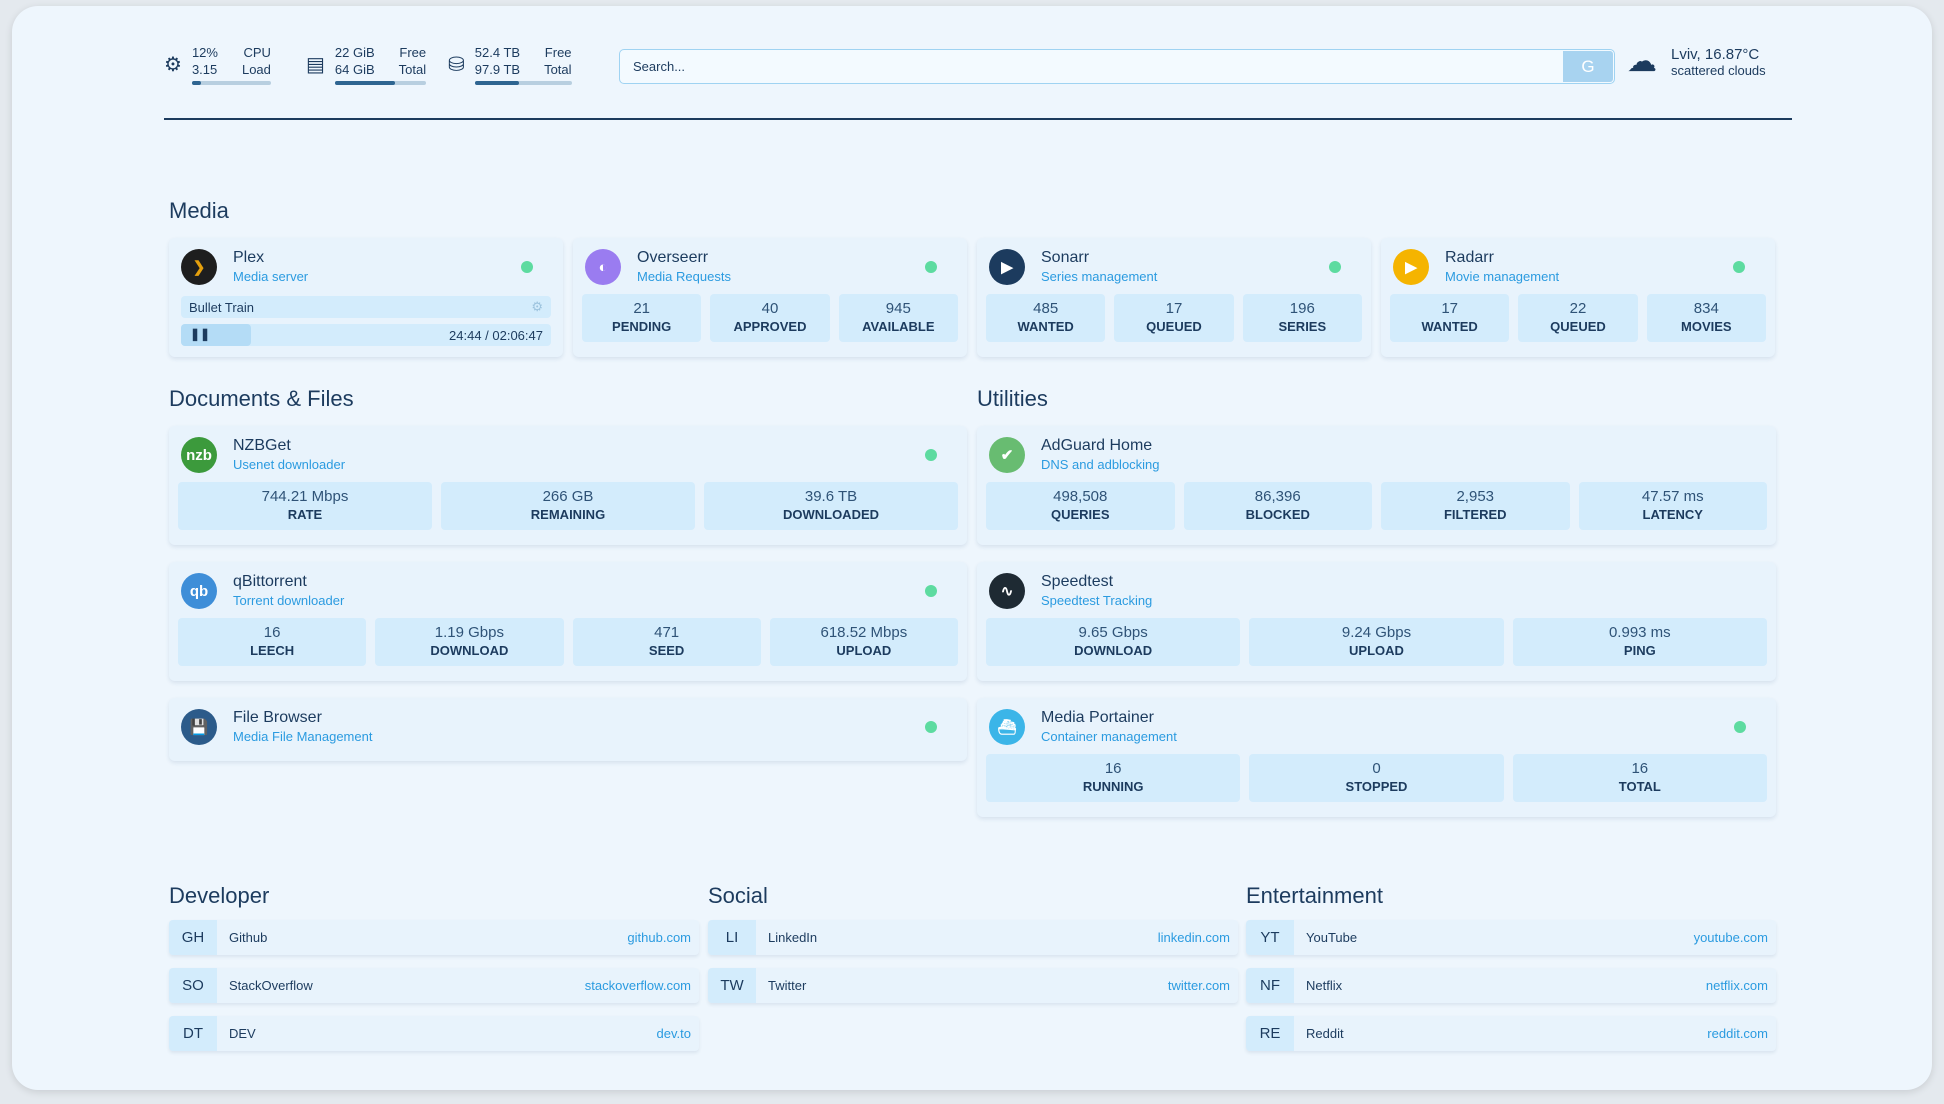 This screenshot has width=1944, height=1104. Describe the element at coordinates (1376, 778) in the screenshot. I see `stat-box: 0 STOPPED` at that location.